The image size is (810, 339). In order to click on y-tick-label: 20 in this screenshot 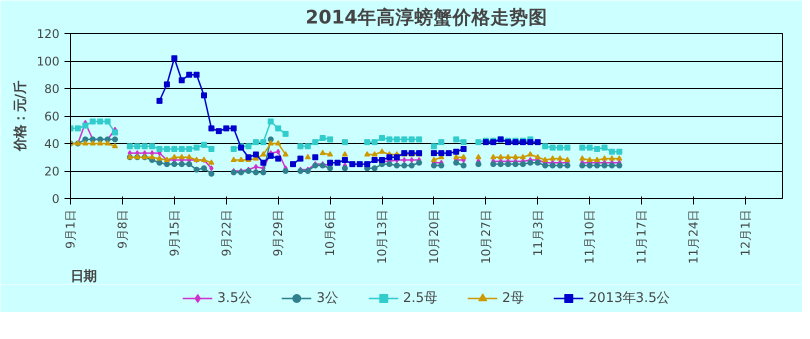, I will do `click(52, 171)`.